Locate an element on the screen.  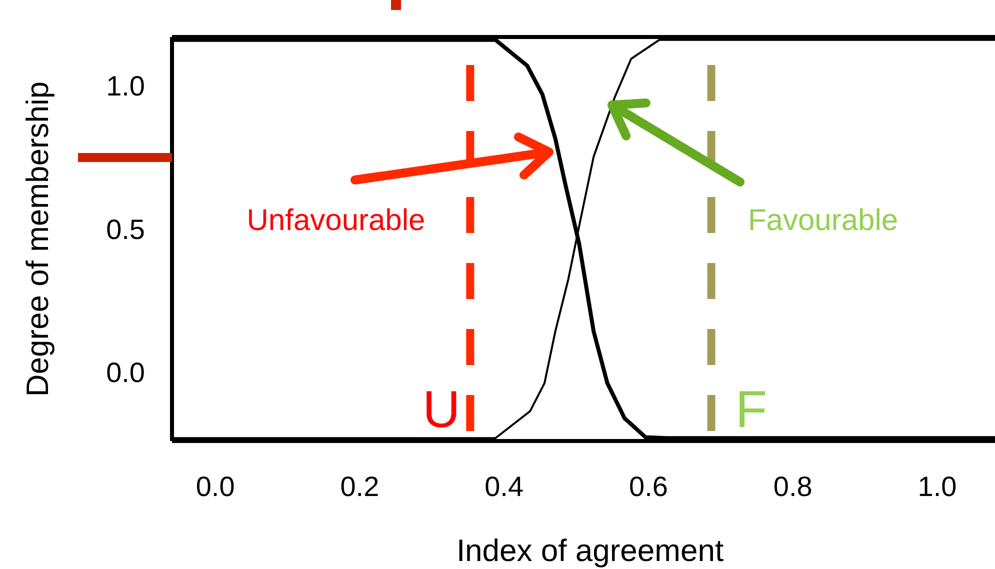
x-tick-label: 0.2 is located at coordinates (360, 486).